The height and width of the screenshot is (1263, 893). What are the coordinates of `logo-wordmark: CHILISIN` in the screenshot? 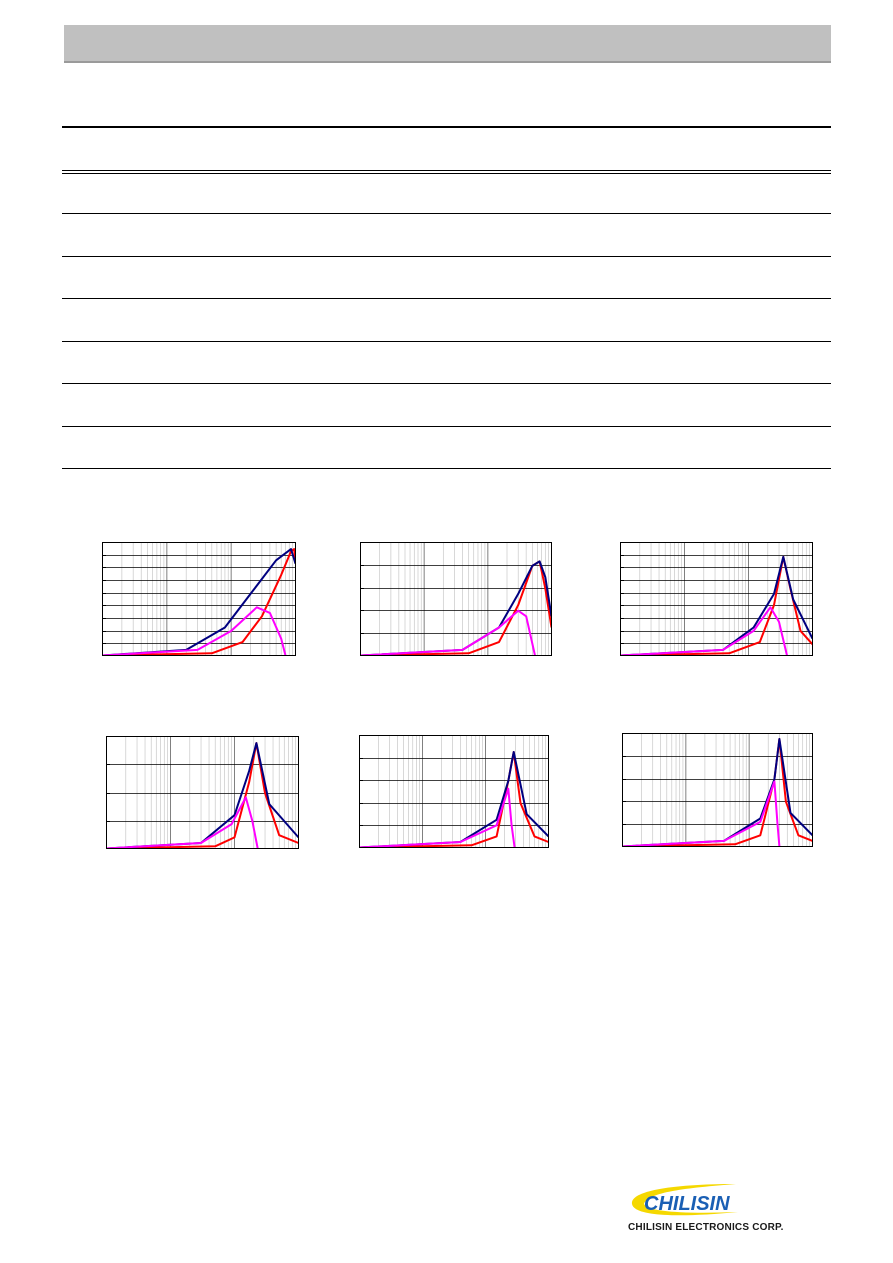 It's located at (687, 1204).